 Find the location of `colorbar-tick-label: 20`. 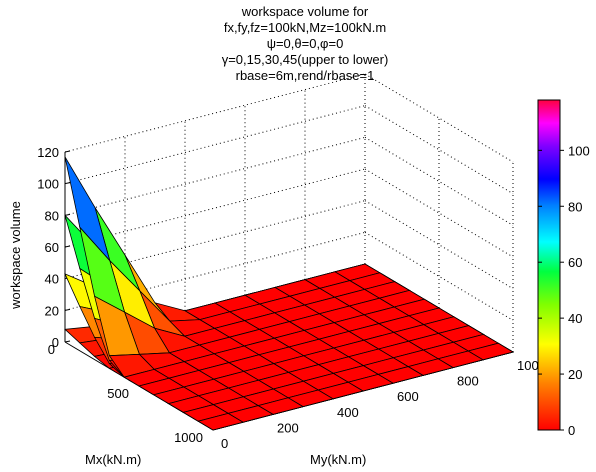

colorbar-tick-label: 20 is located at coordinates (575, 374).